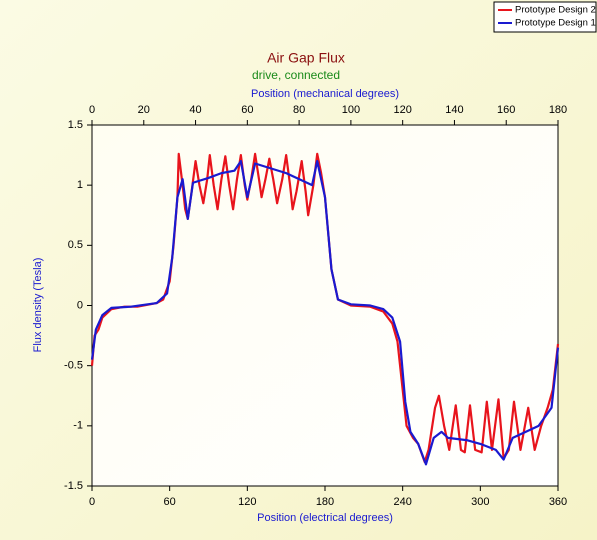  I want to click on chart-subtitle: drive, connected, so click(296, 75).